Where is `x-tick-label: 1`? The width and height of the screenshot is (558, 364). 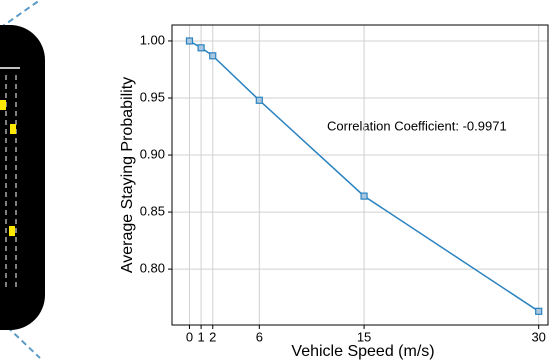
x-tick-label: 1 is located at coordinates (200, 336).